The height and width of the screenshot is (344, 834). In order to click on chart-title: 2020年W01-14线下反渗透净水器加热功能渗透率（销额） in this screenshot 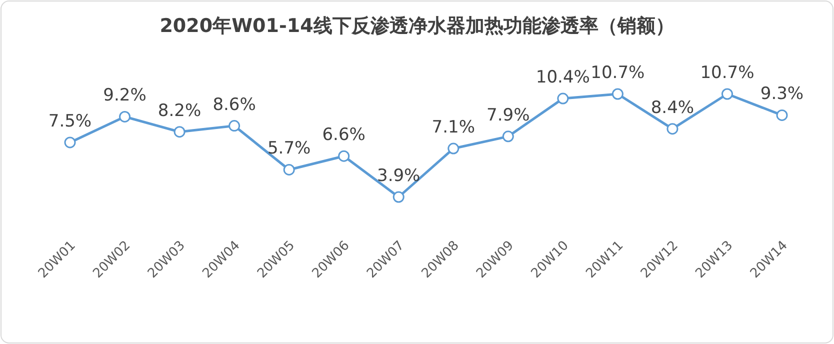, I will do `click(417, 26)`.